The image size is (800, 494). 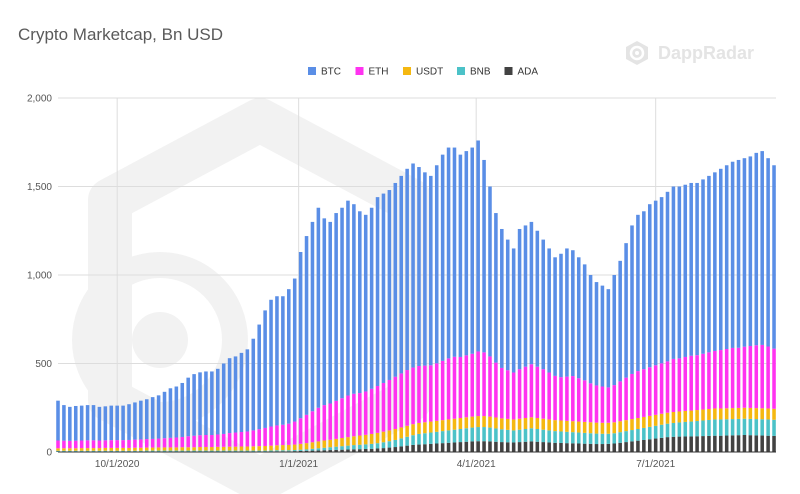 What do you see at coordinates (379, 72) in the screenshot?
I see `legend-label: ETH` at bounding box center [379, 72].